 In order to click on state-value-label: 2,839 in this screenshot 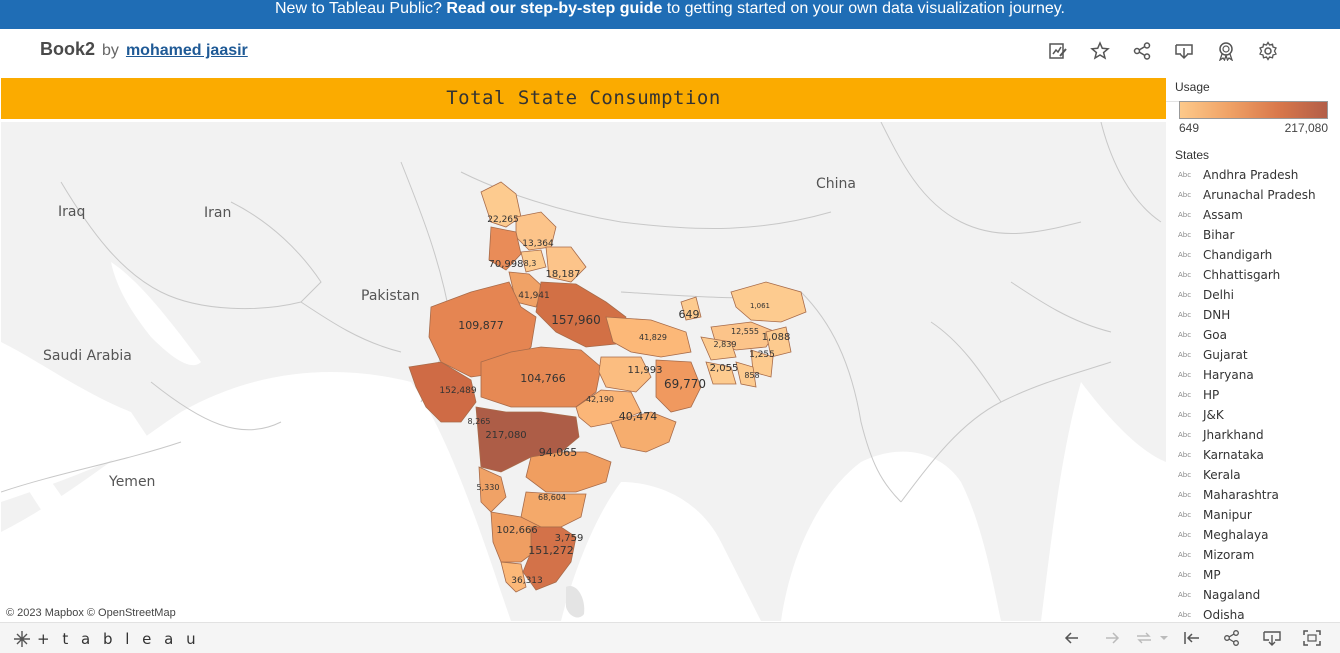, I will do `click(725, 344)`.